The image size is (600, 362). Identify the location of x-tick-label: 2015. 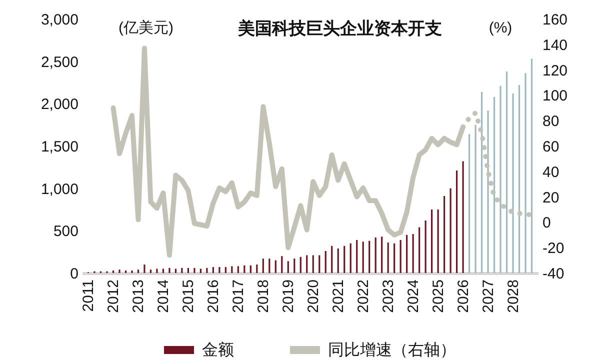
(189, 296).